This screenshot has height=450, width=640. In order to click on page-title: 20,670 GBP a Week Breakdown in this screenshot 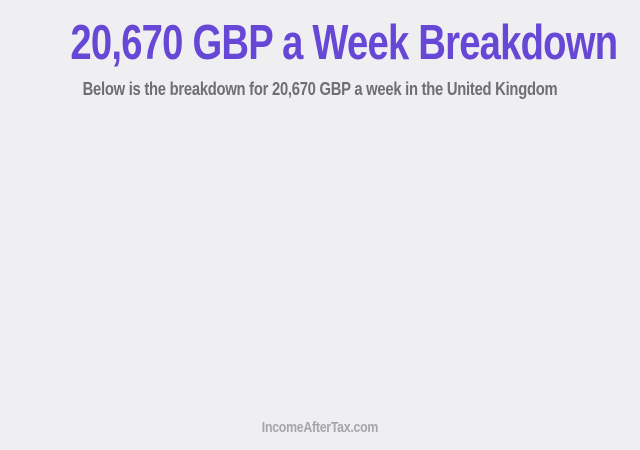, I will do `click(344, 43)`.